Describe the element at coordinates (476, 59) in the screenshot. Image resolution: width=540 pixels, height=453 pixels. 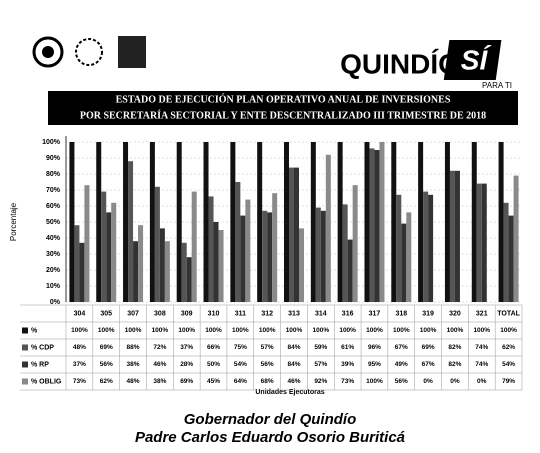
I see `brand-mark: SÍ` at that location.